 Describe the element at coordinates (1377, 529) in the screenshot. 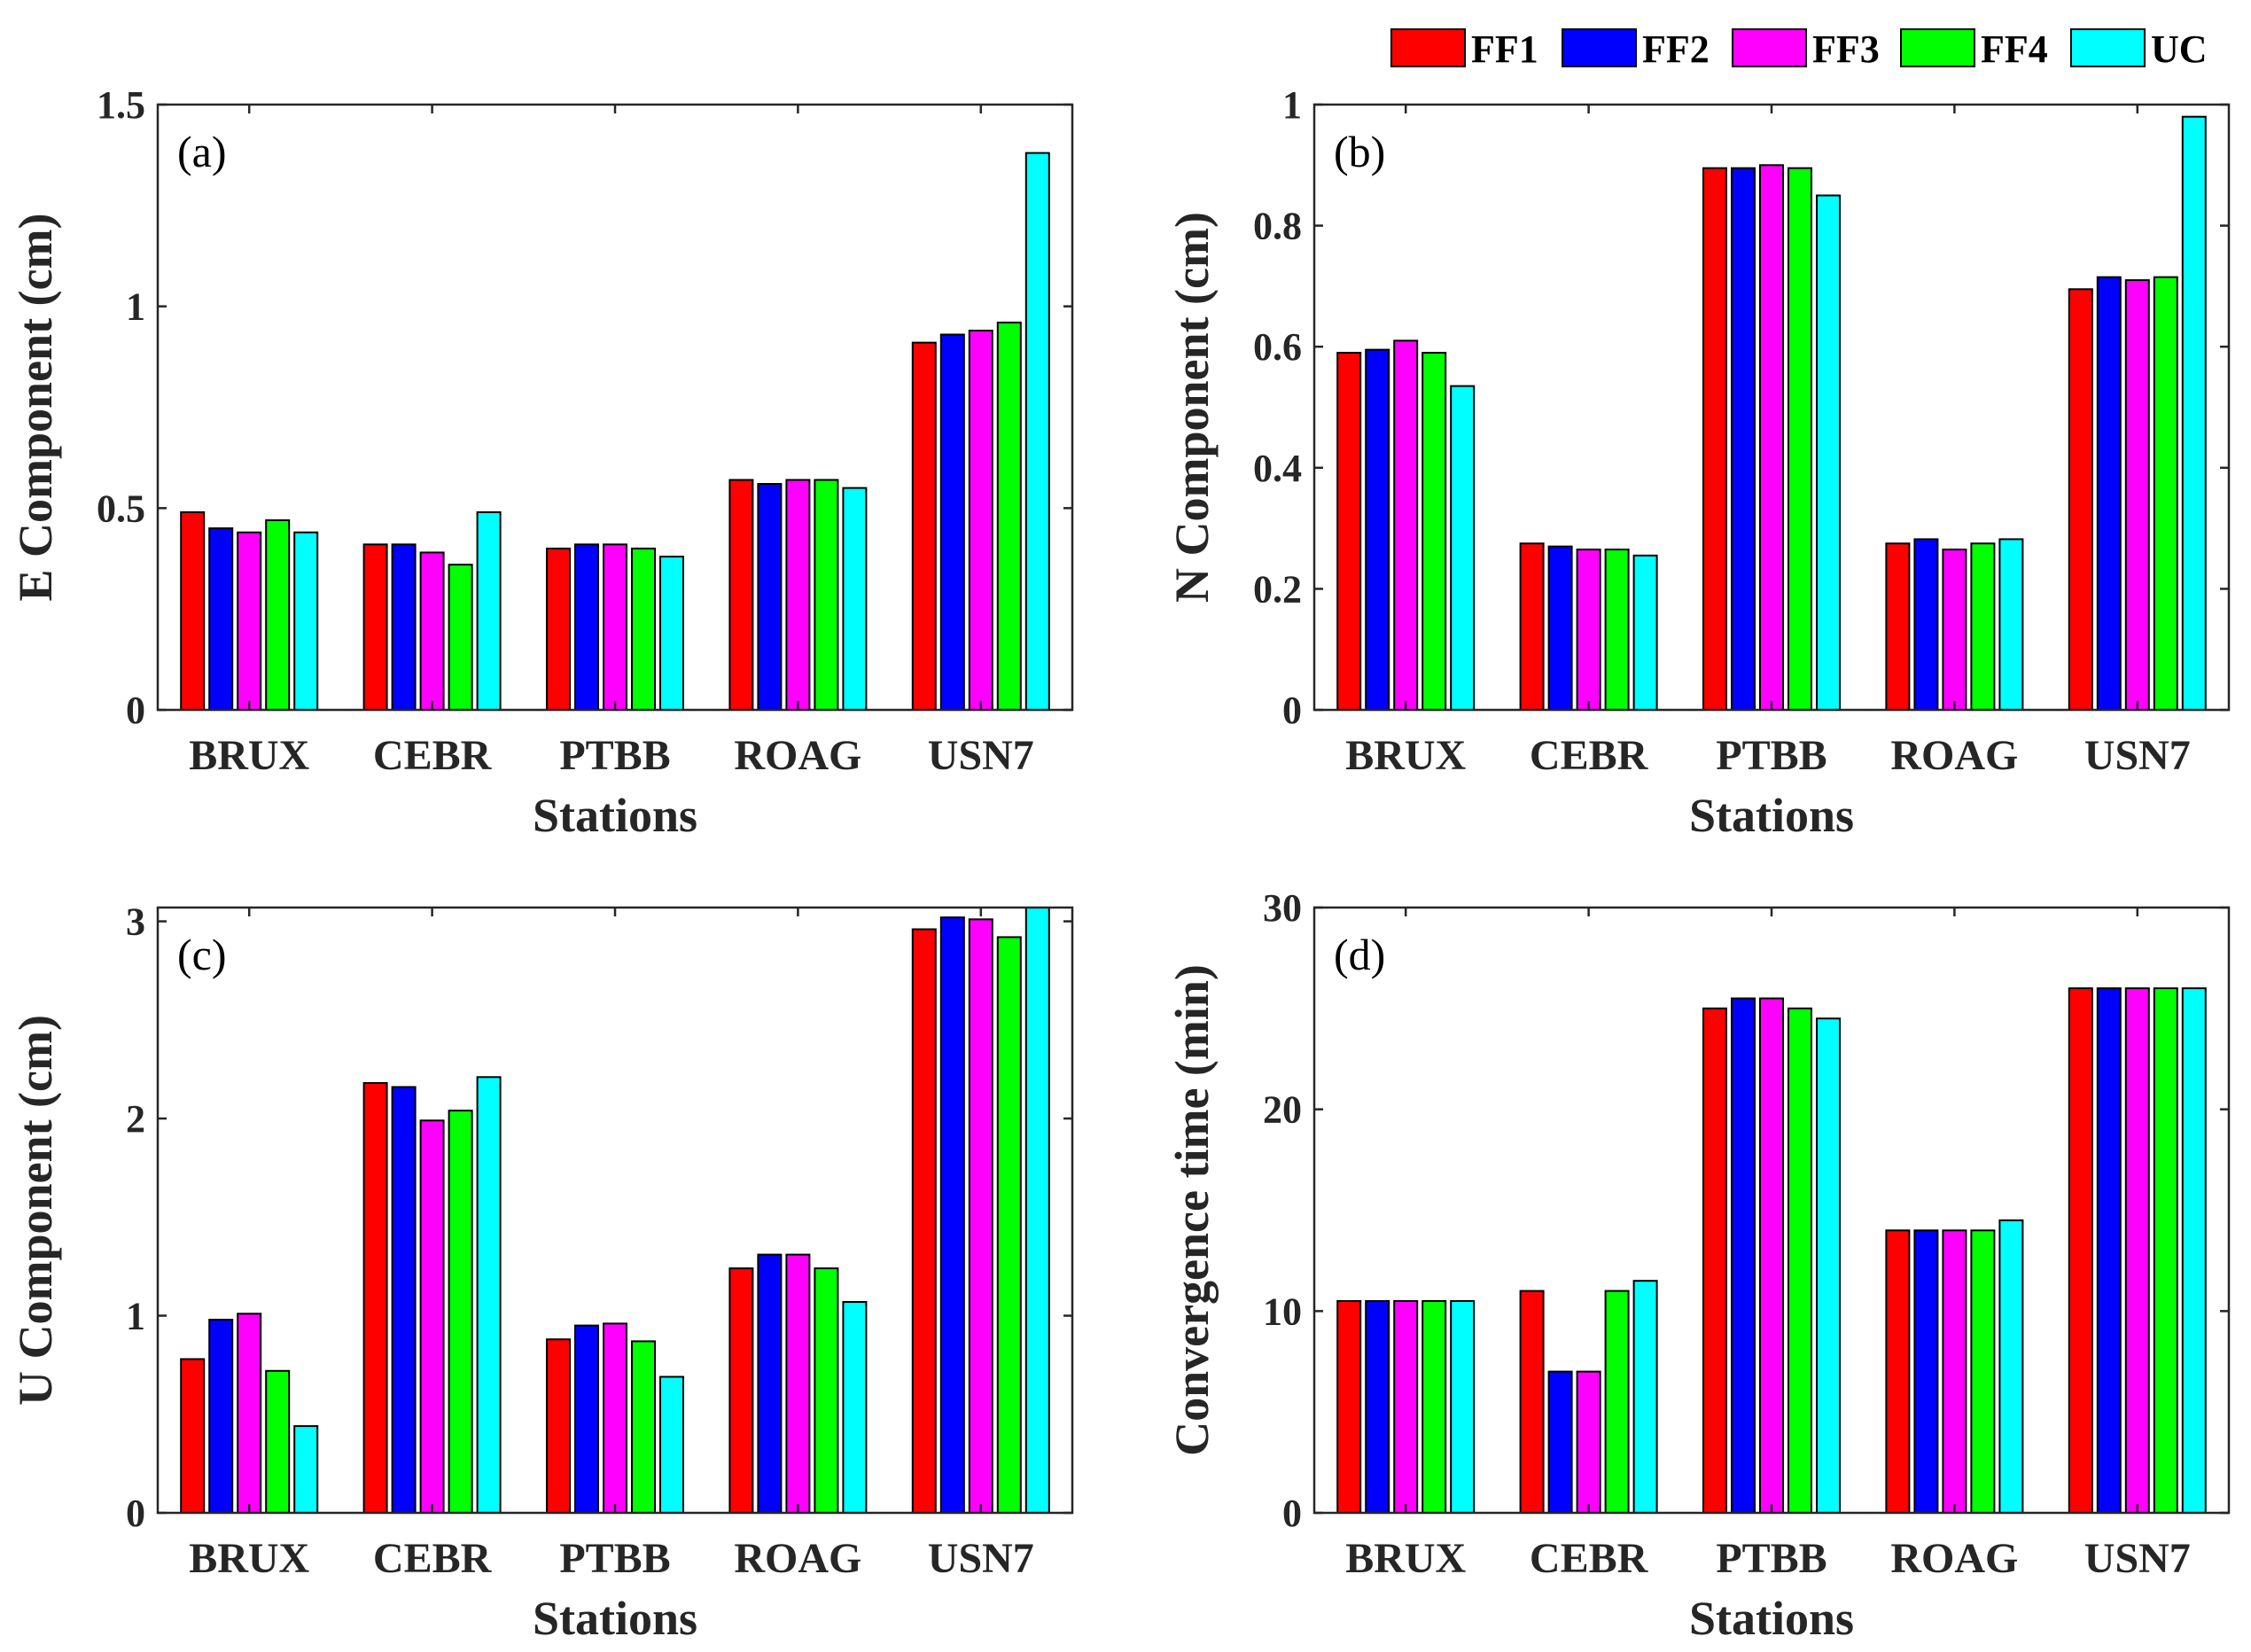

I see `bar-ff2-brux` at that location.